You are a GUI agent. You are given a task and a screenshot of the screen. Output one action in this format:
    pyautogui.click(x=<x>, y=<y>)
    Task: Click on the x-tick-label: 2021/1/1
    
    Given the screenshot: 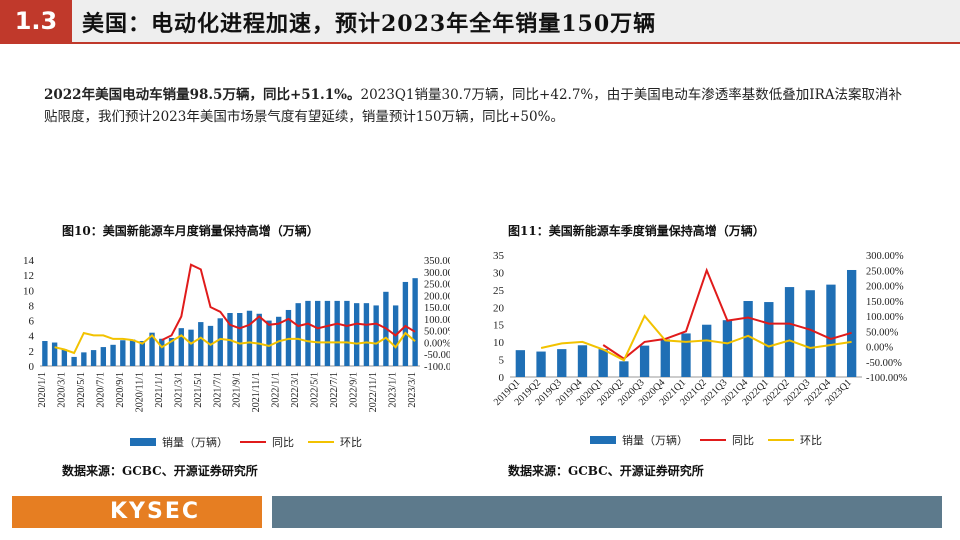 What is the action you would take?
    pyautogui.click(x=159, y=390)
    